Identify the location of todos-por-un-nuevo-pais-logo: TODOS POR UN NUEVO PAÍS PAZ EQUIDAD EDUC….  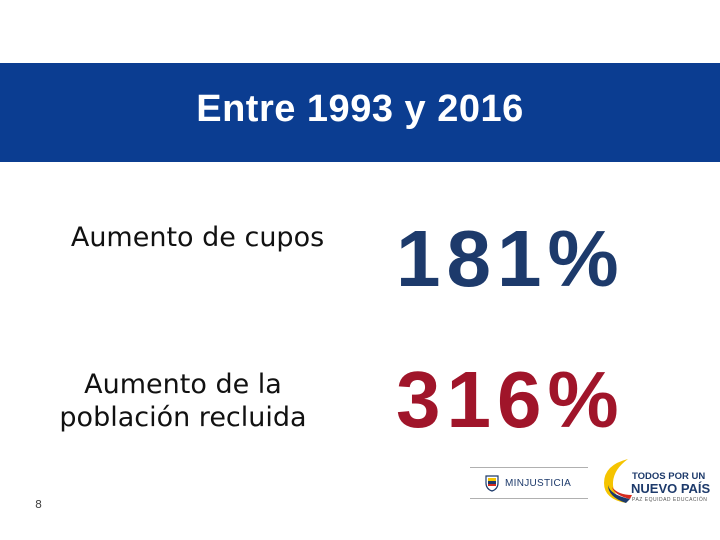
(654, 481).